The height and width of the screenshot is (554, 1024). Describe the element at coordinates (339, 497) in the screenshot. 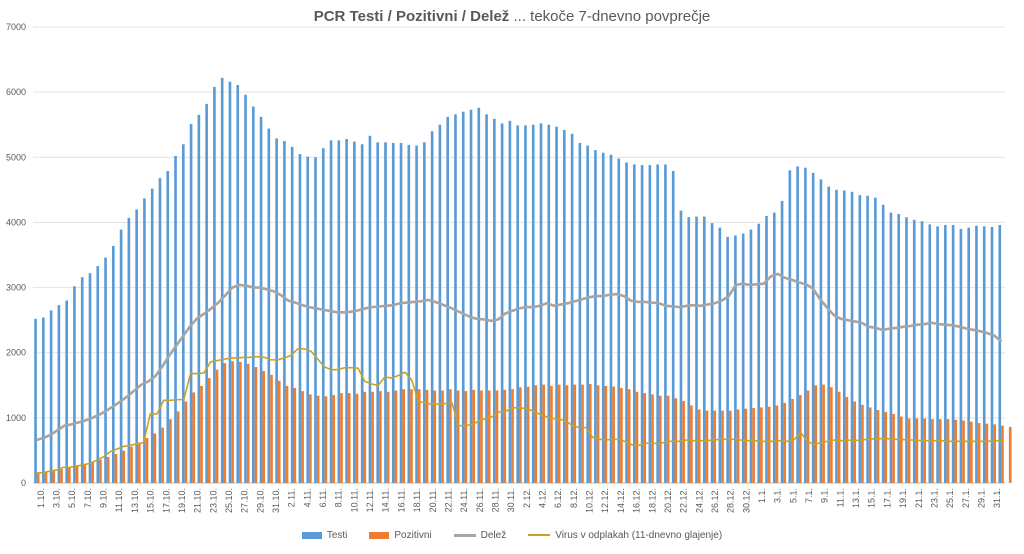

I see `x-tick-label: 8.11.` at that location.